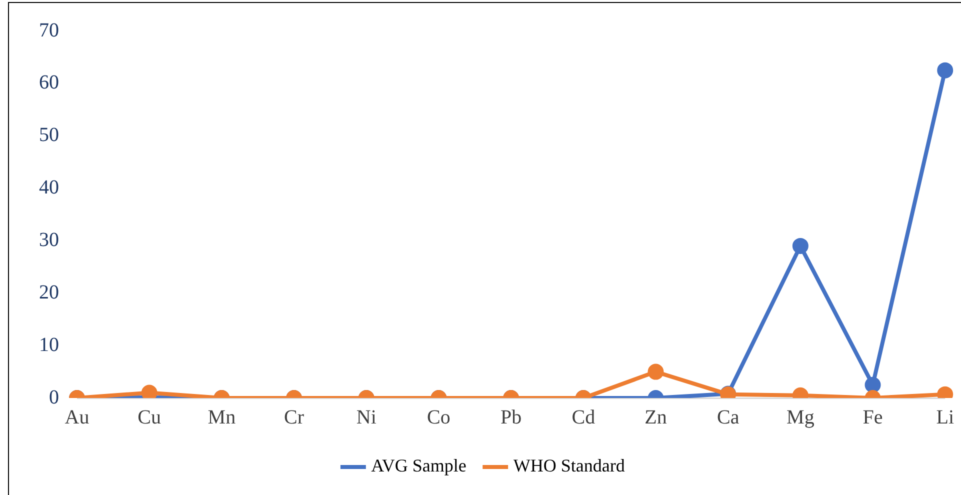 The height and width of the screenshot is (495, 961). What do you see at coordinates (366, 417) in the screenshot?
I see `x-tick-label: Ni` at bounding box center [366, 417].